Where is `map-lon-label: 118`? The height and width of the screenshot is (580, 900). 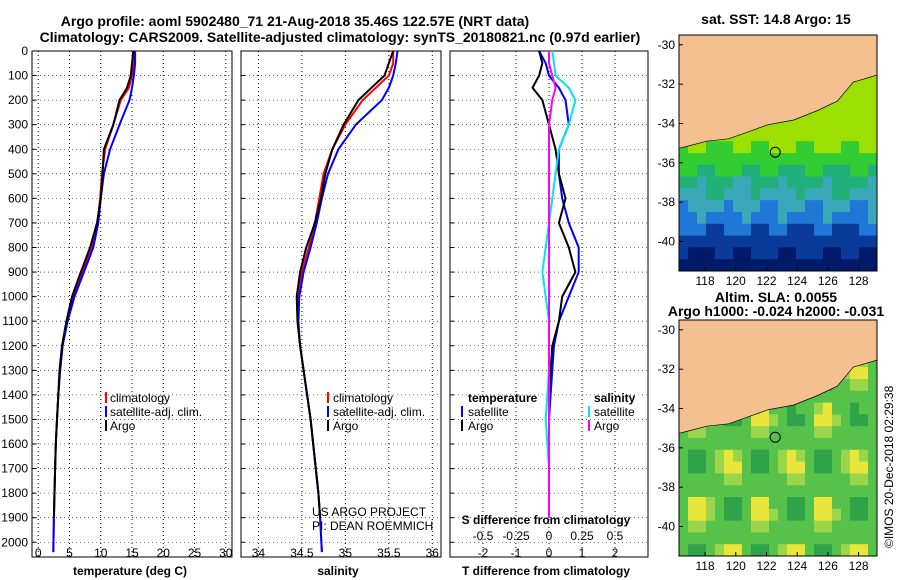 map-lon-label: 118 is located at coordinates (705, 566).